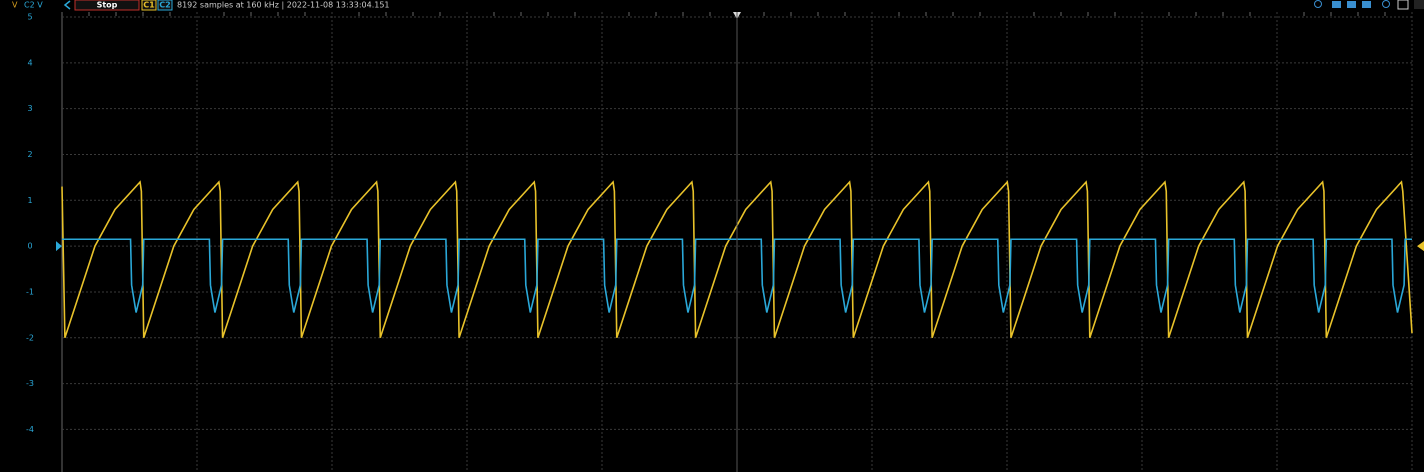  Describe the element at coordinates (29, 200) in the screenshot. I see `y-tick-label: 1` at that location.